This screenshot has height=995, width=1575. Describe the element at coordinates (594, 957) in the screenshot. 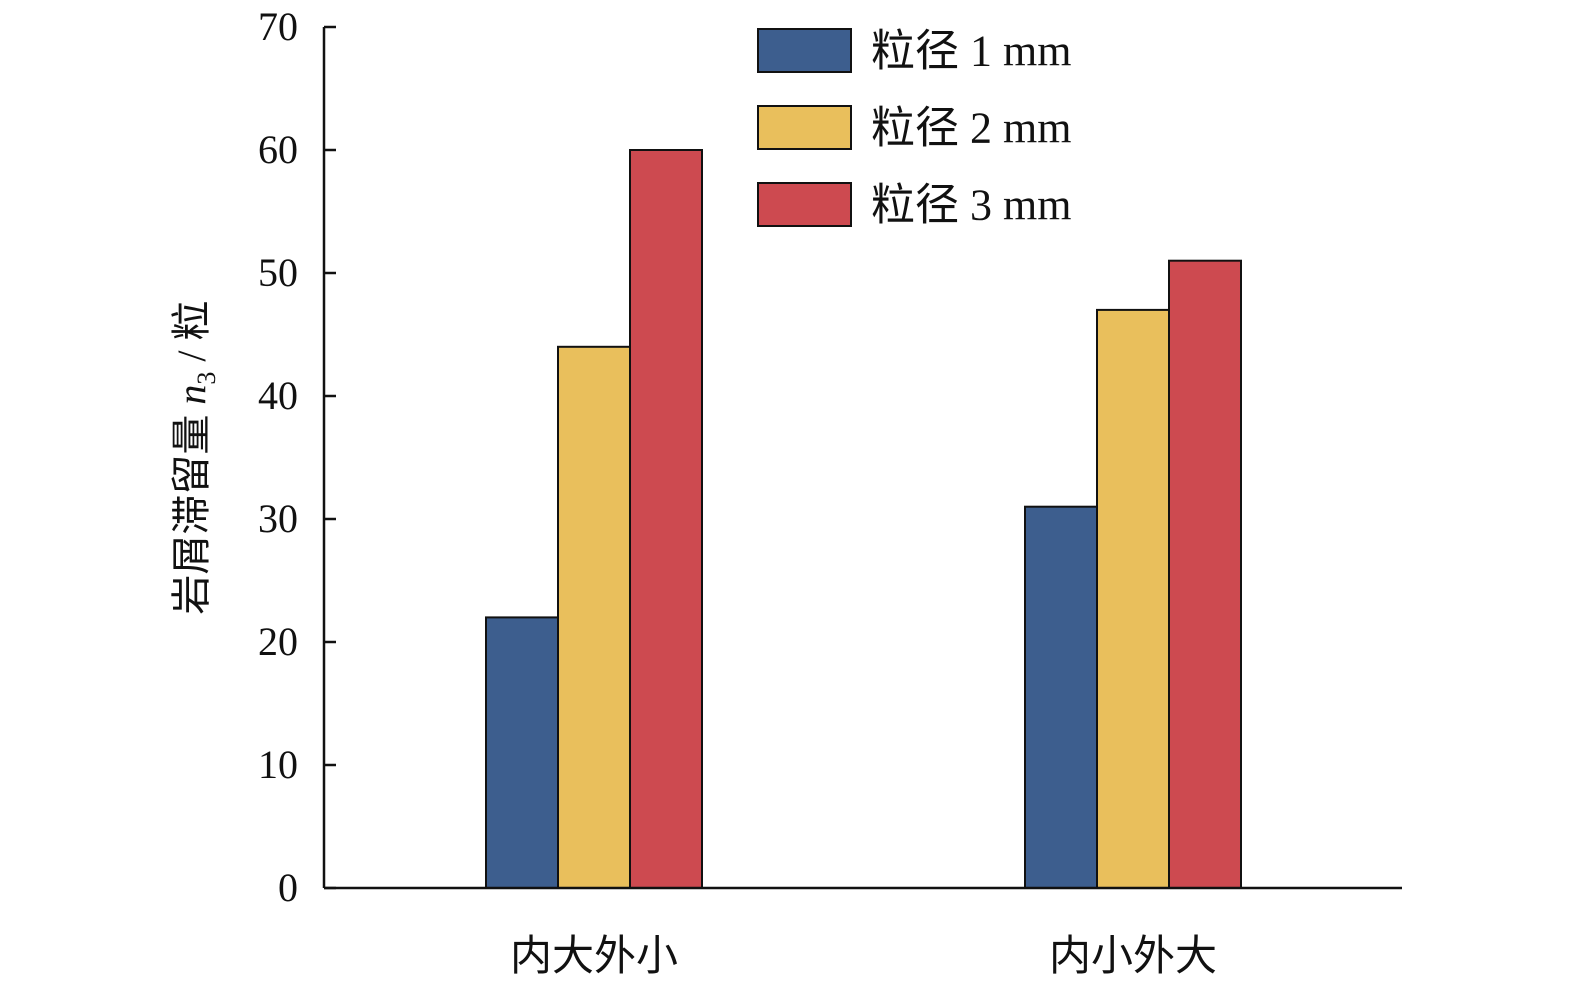

I see `x-category-label: 内大外小` at that location.